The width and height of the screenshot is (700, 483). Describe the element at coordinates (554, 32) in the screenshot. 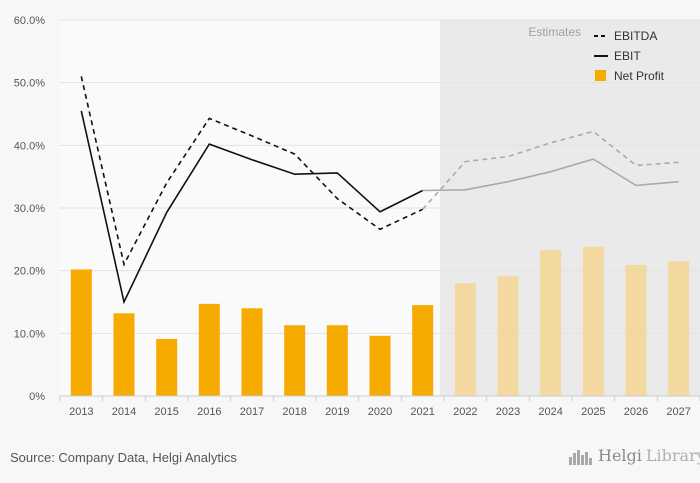

I see `estimates-label: Estimates` at that location.